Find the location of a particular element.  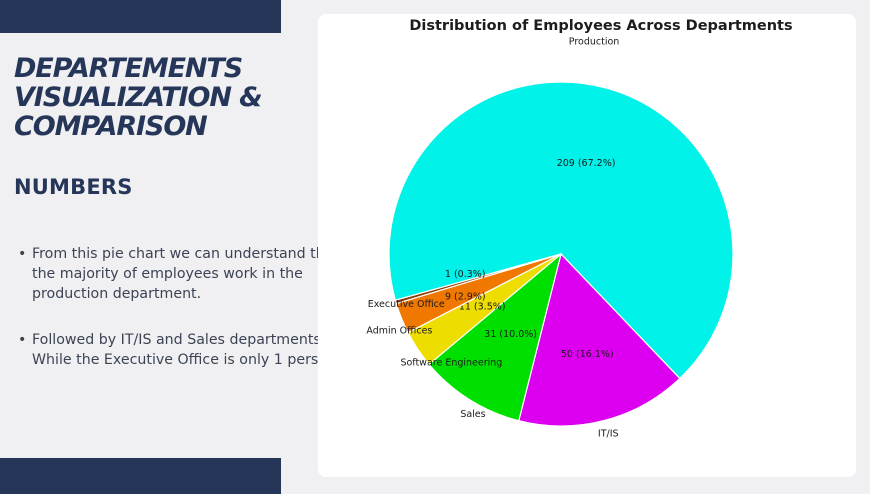

slice-label: Production is located at coordinates (594, 42).